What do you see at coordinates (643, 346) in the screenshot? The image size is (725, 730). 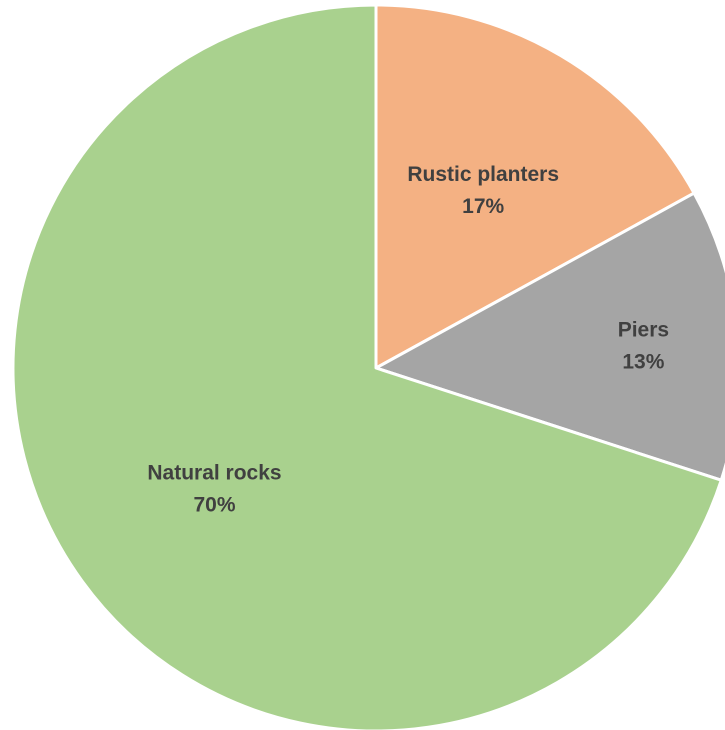 I see `data-label-piers: Piers 13%` at bounding box center [643, 346].